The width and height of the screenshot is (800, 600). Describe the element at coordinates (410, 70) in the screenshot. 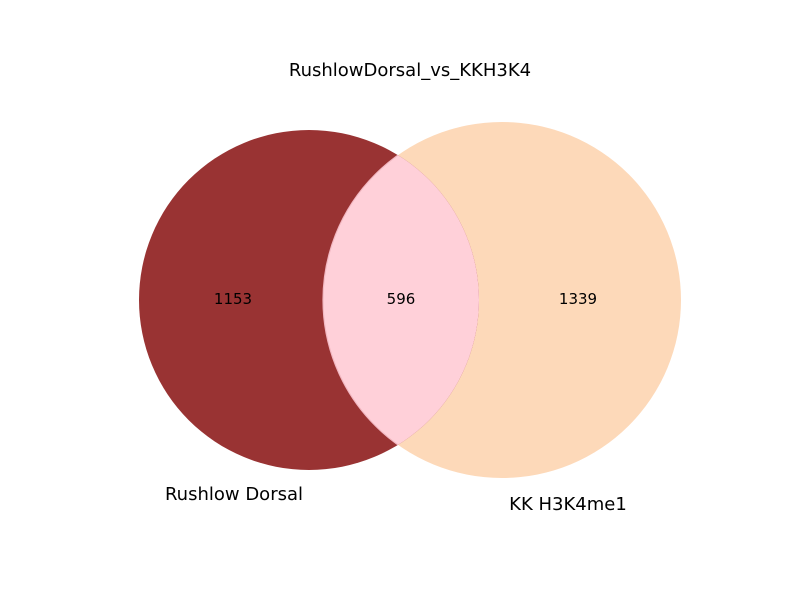

I see `diagram-title: RushlowDorsal_vs_KKH3K4` at that location.